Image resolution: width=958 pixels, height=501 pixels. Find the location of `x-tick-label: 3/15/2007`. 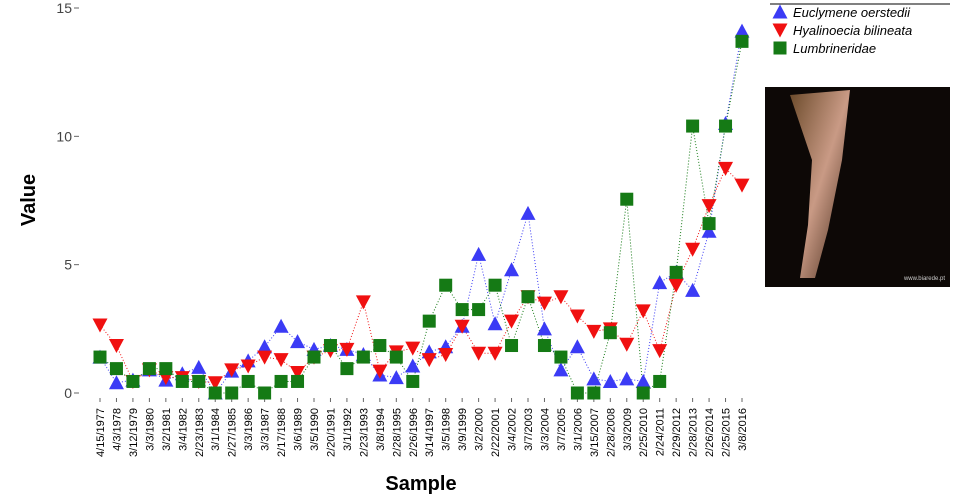

x-tick-label: 3/15/2007 is located at coordinates (595, 432).